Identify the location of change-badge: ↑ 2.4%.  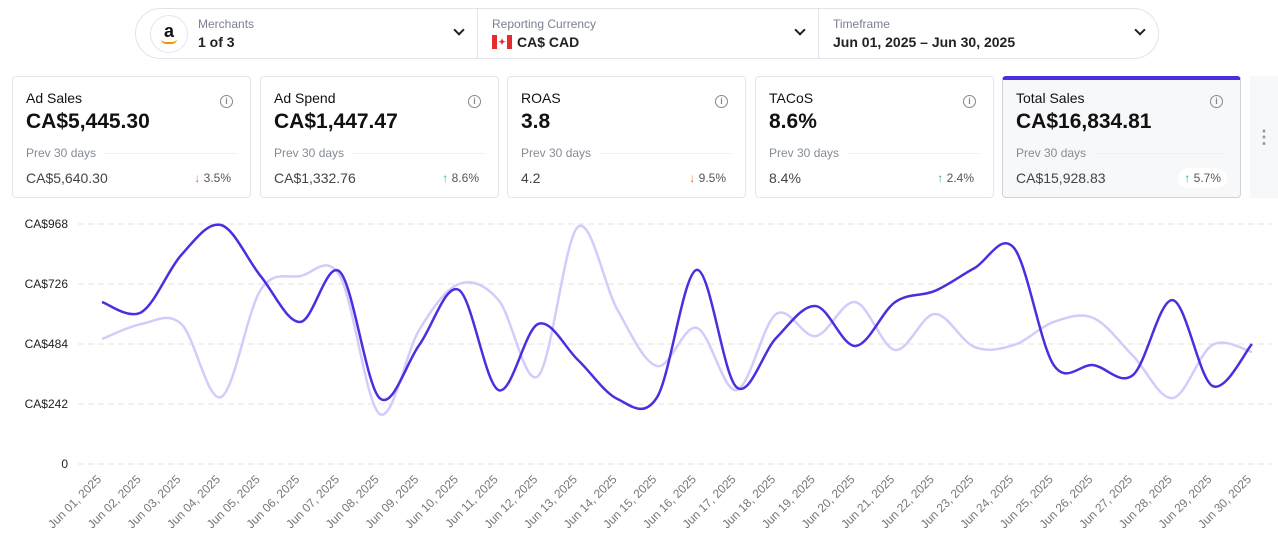
(955, 178).